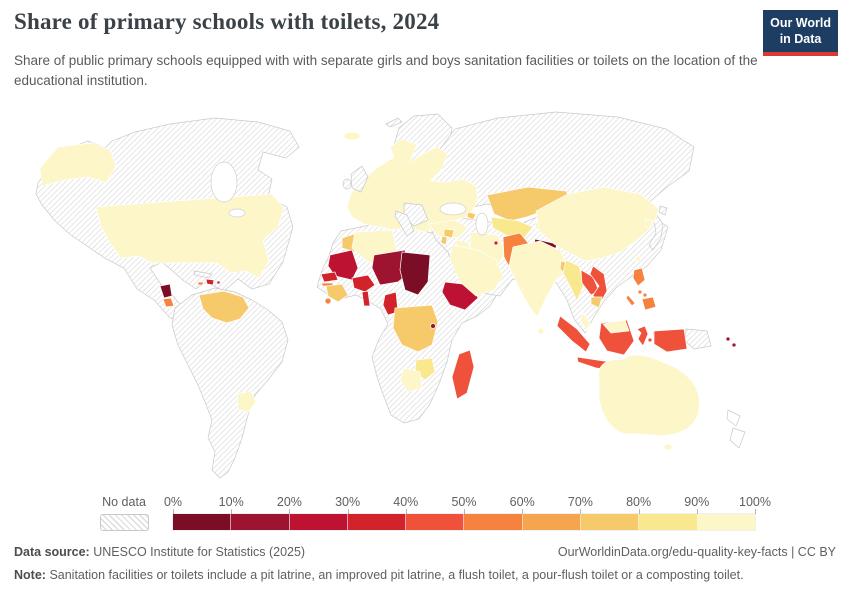 This screenshot has height=600, width=850. What do you see at coordinates (596, 302) in the screenshot?
I see `country-cambodia` at bounding box center [596, 302].